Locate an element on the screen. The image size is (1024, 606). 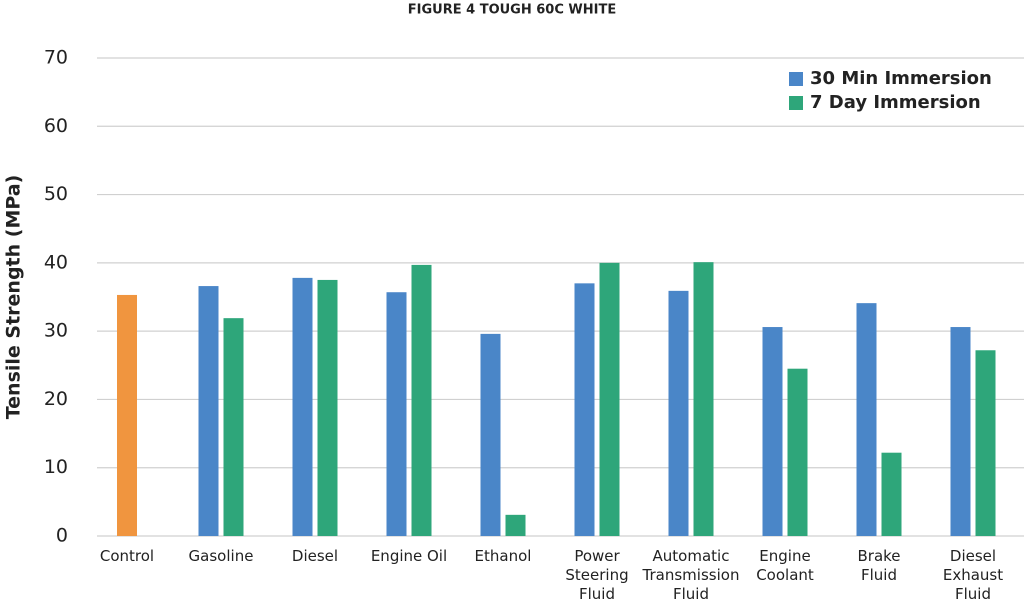
legend-label: 30 Min Immersion is located at coordinates (901, 78).